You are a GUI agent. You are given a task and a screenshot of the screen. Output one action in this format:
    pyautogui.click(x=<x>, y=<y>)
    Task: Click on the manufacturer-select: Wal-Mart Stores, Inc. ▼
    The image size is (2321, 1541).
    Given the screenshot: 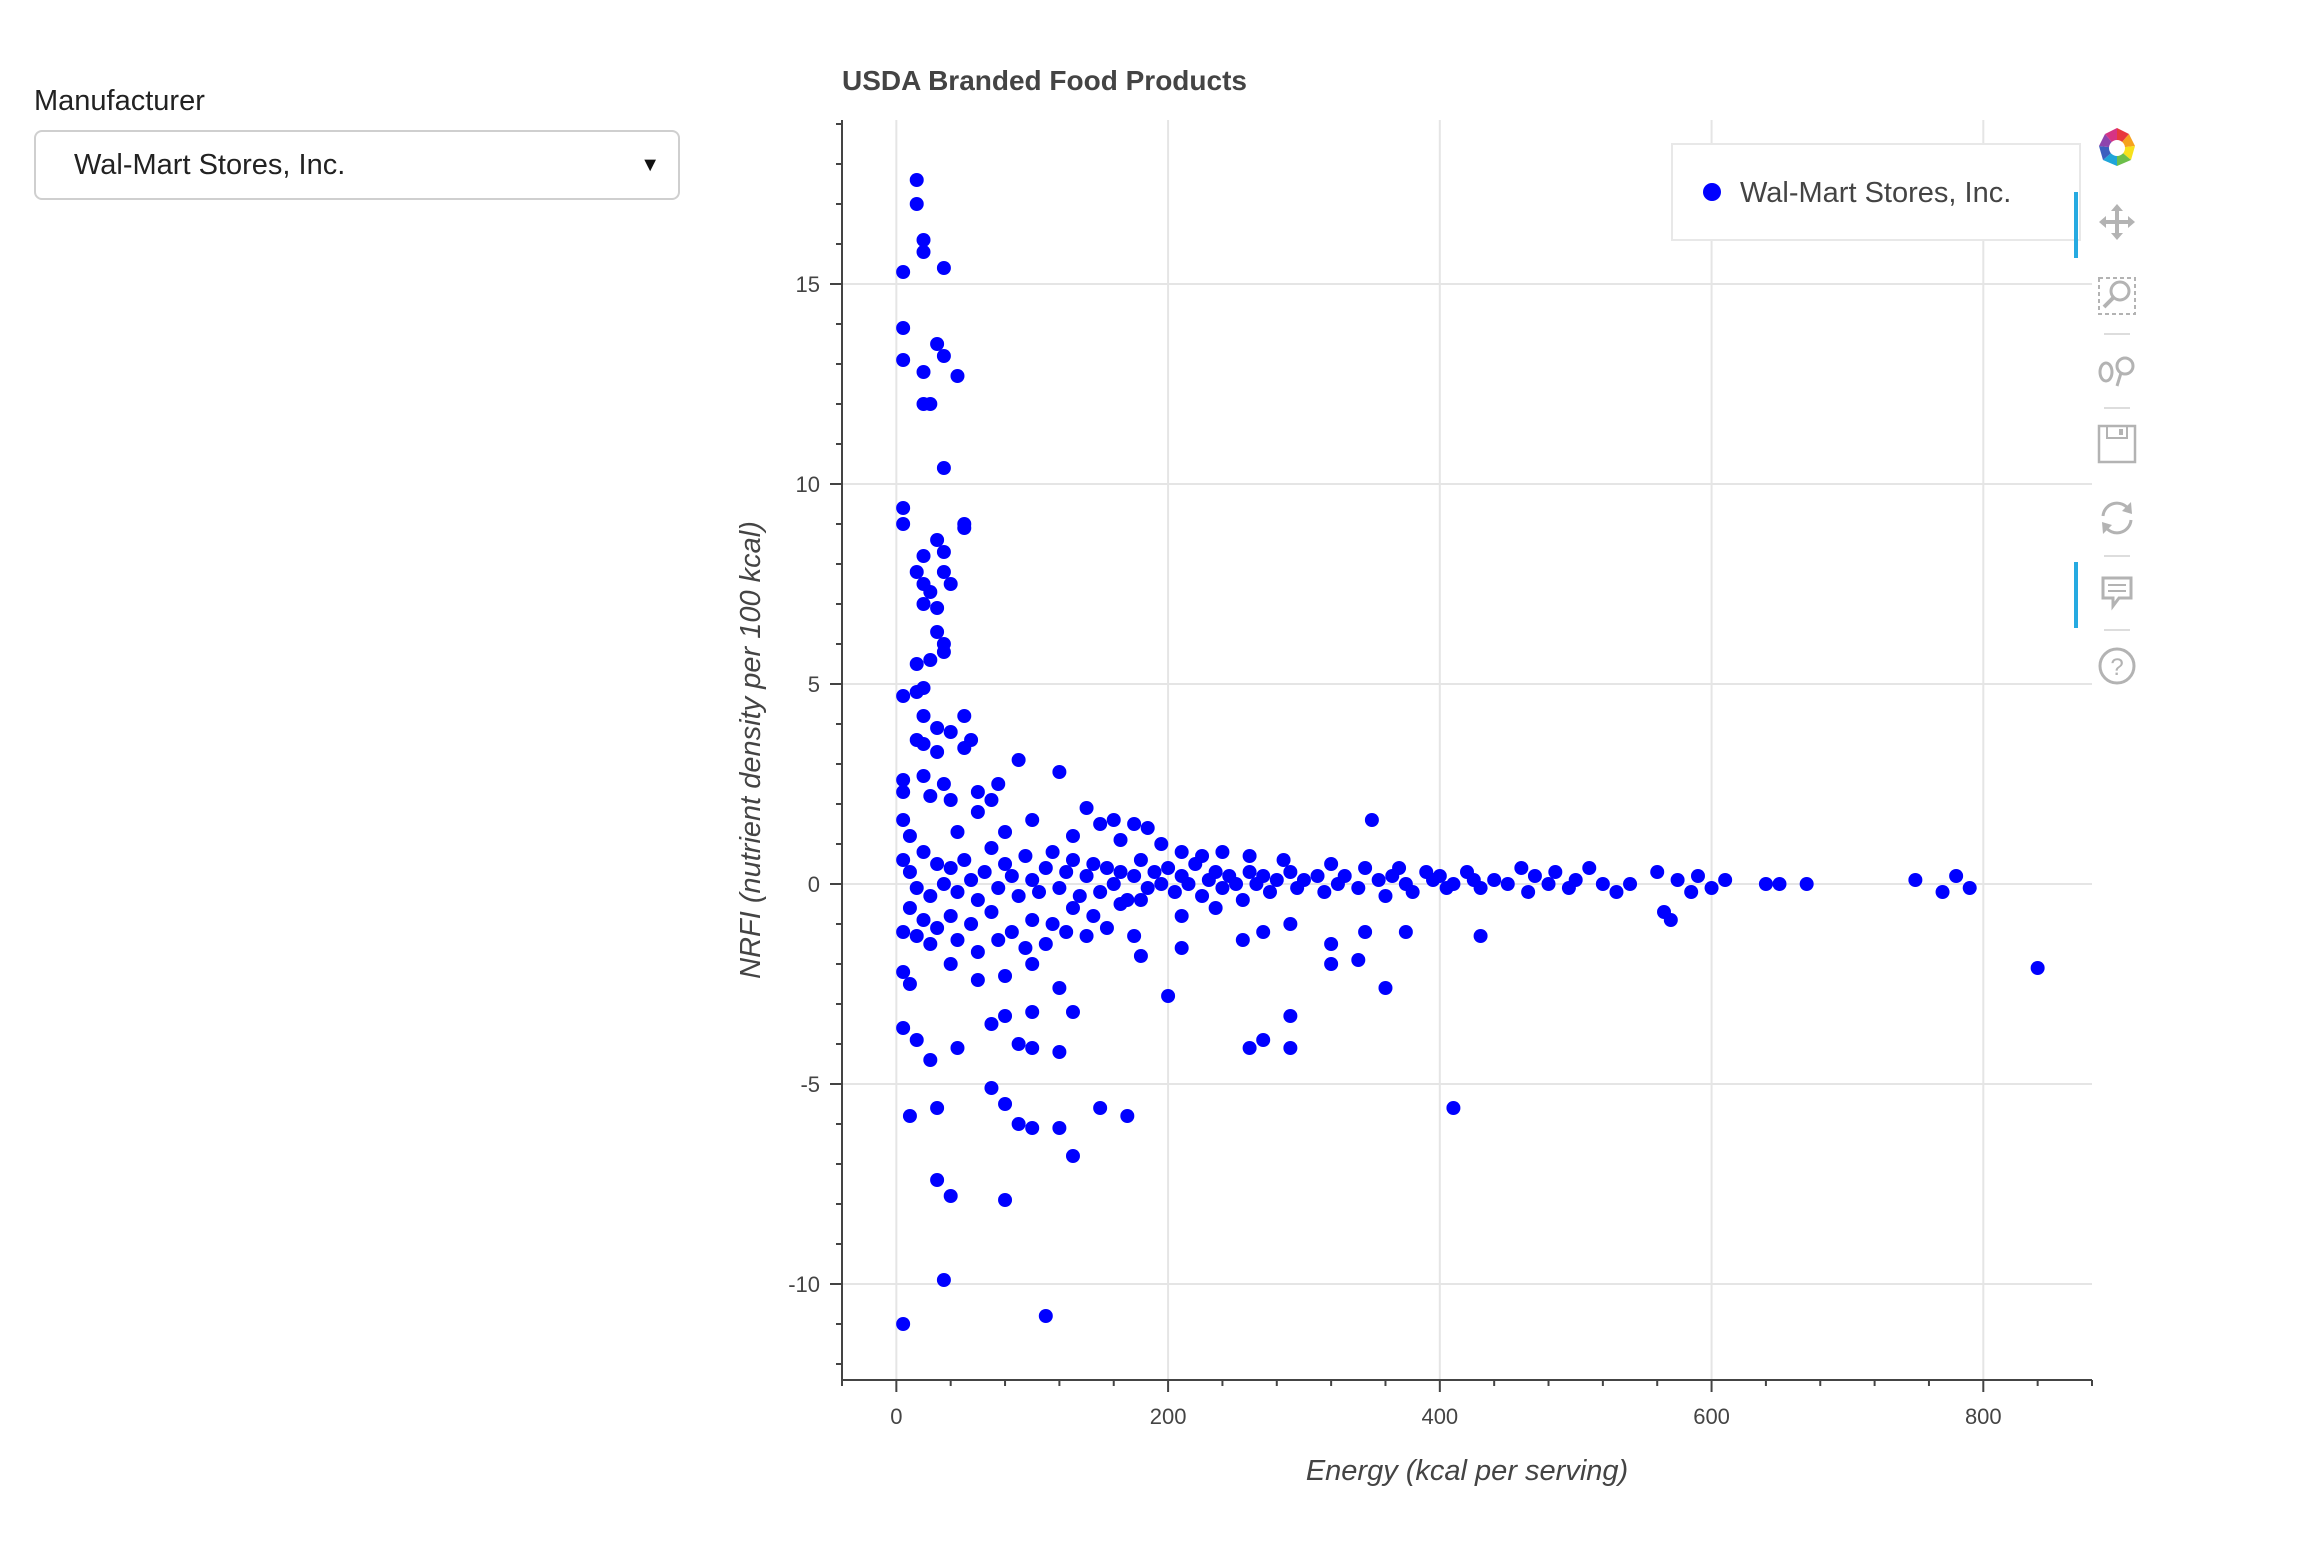 What is the action you would take?
    pyautogui.click(x=357, y=165)
    